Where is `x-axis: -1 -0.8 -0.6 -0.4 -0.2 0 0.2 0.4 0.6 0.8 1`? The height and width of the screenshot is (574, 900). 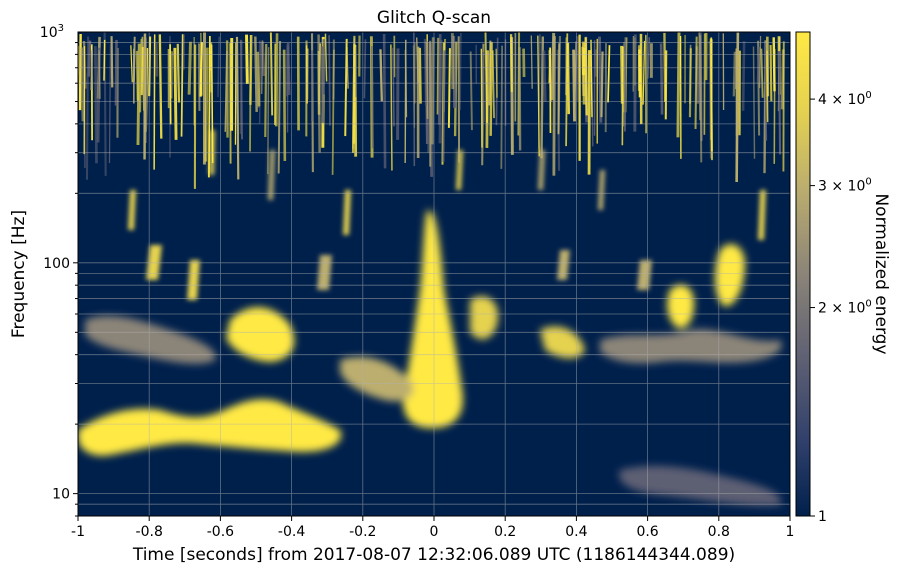 x-axis: -1 -0.8 -0.6 -0.4 -0.2 0 0.2 0.4 0.6 0.8 1 is located at coordinates (432, 528).